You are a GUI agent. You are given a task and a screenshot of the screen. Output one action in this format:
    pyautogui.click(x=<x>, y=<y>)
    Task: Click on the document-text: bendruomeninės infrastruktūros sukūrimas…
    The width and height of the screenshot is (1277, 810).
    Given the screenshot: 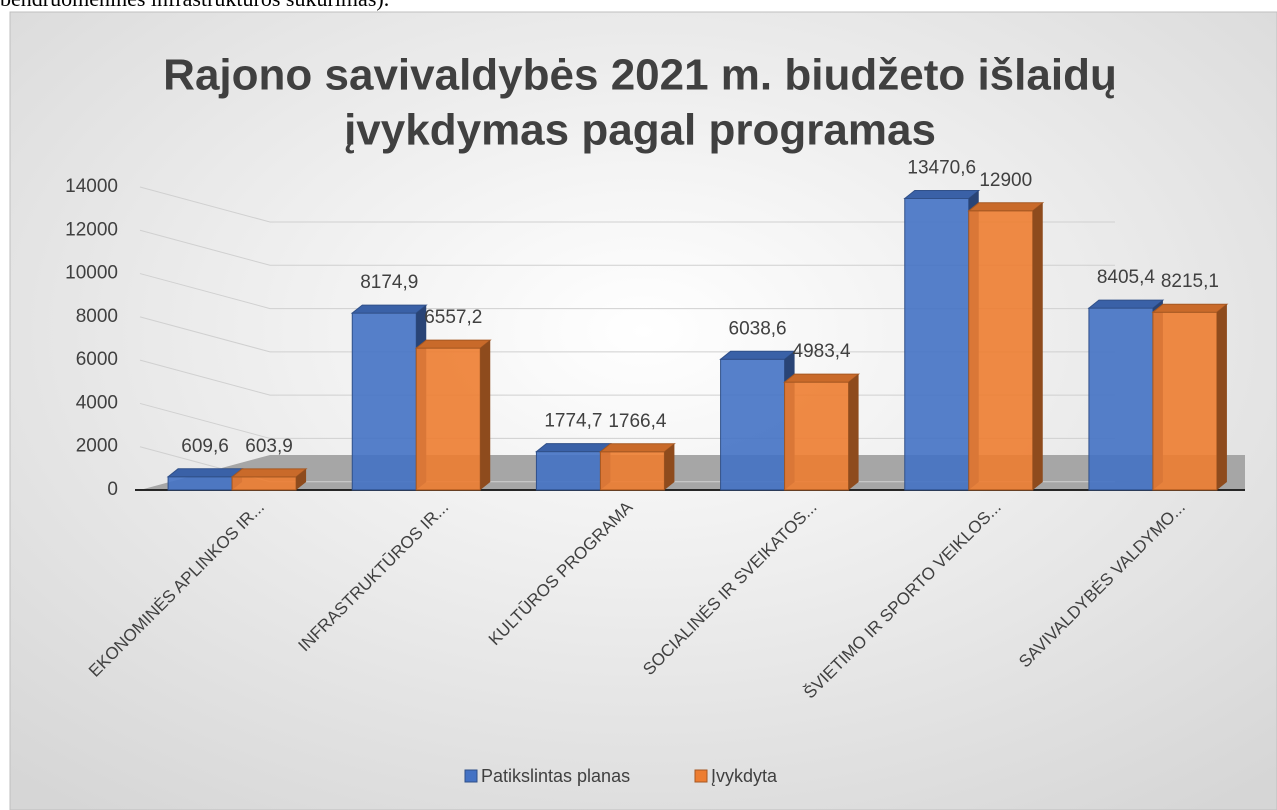 What is the action you would take?
    pyautogui.click(x=194, y=6)
    